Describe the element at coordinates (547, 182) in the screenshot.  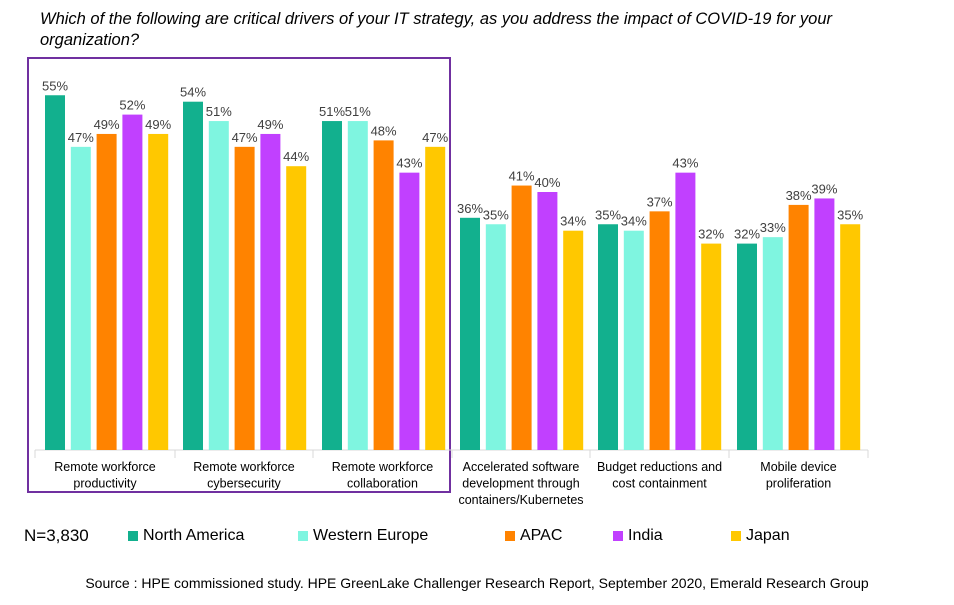
I see `data-label: 40%` at that location.